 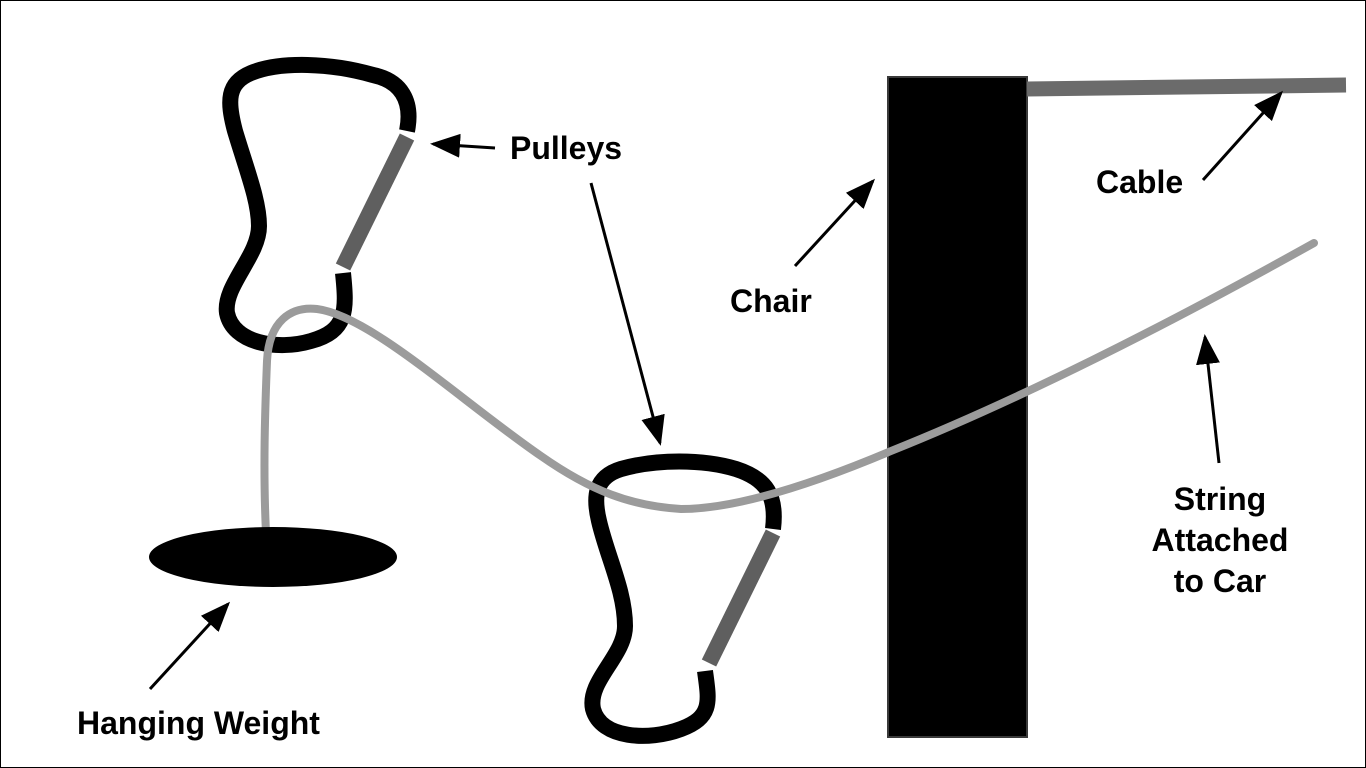 I want to click on lower-pulley-frame, so click(x=683, y=598).